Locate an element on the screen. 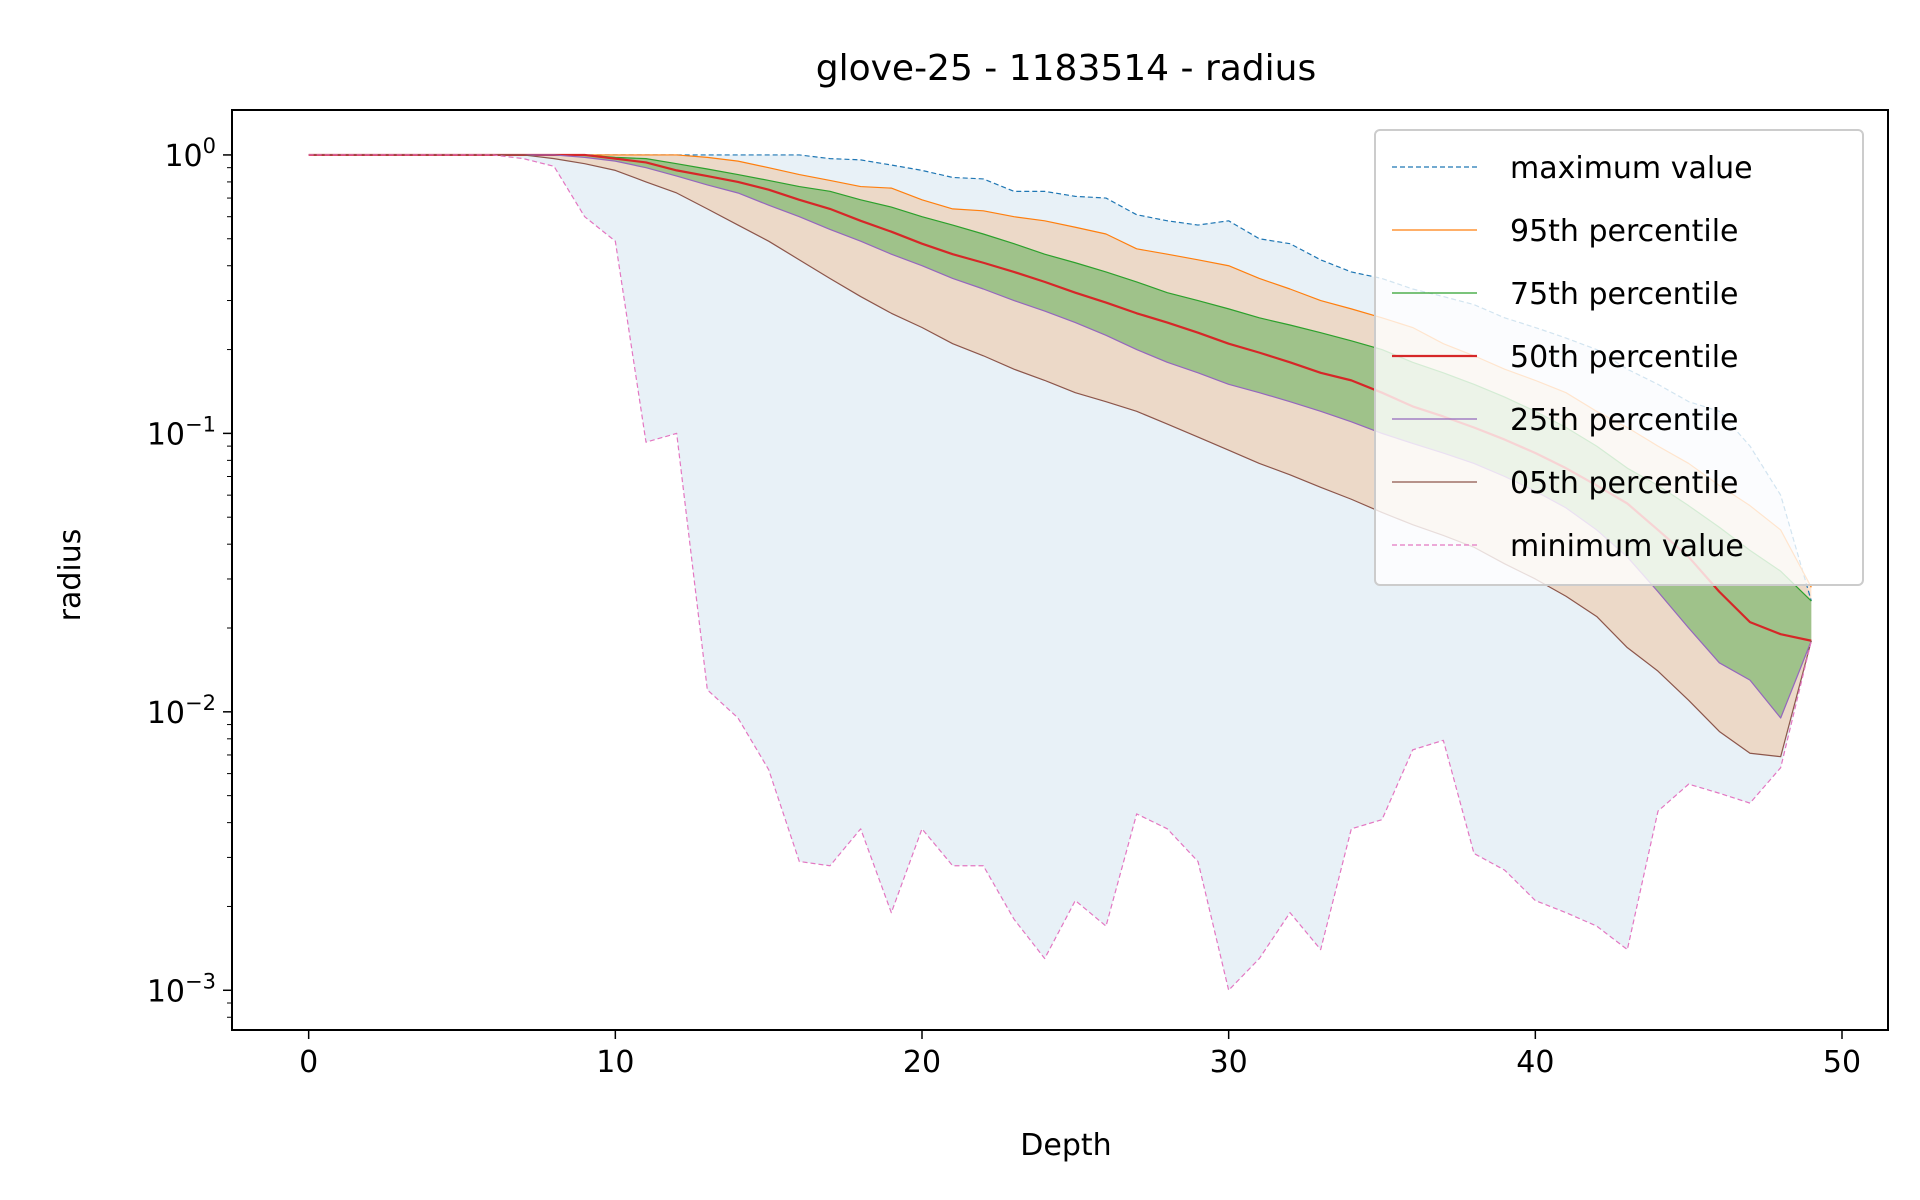  y-tick-label: 10⁻¹ is located at coordinates (181, 432).